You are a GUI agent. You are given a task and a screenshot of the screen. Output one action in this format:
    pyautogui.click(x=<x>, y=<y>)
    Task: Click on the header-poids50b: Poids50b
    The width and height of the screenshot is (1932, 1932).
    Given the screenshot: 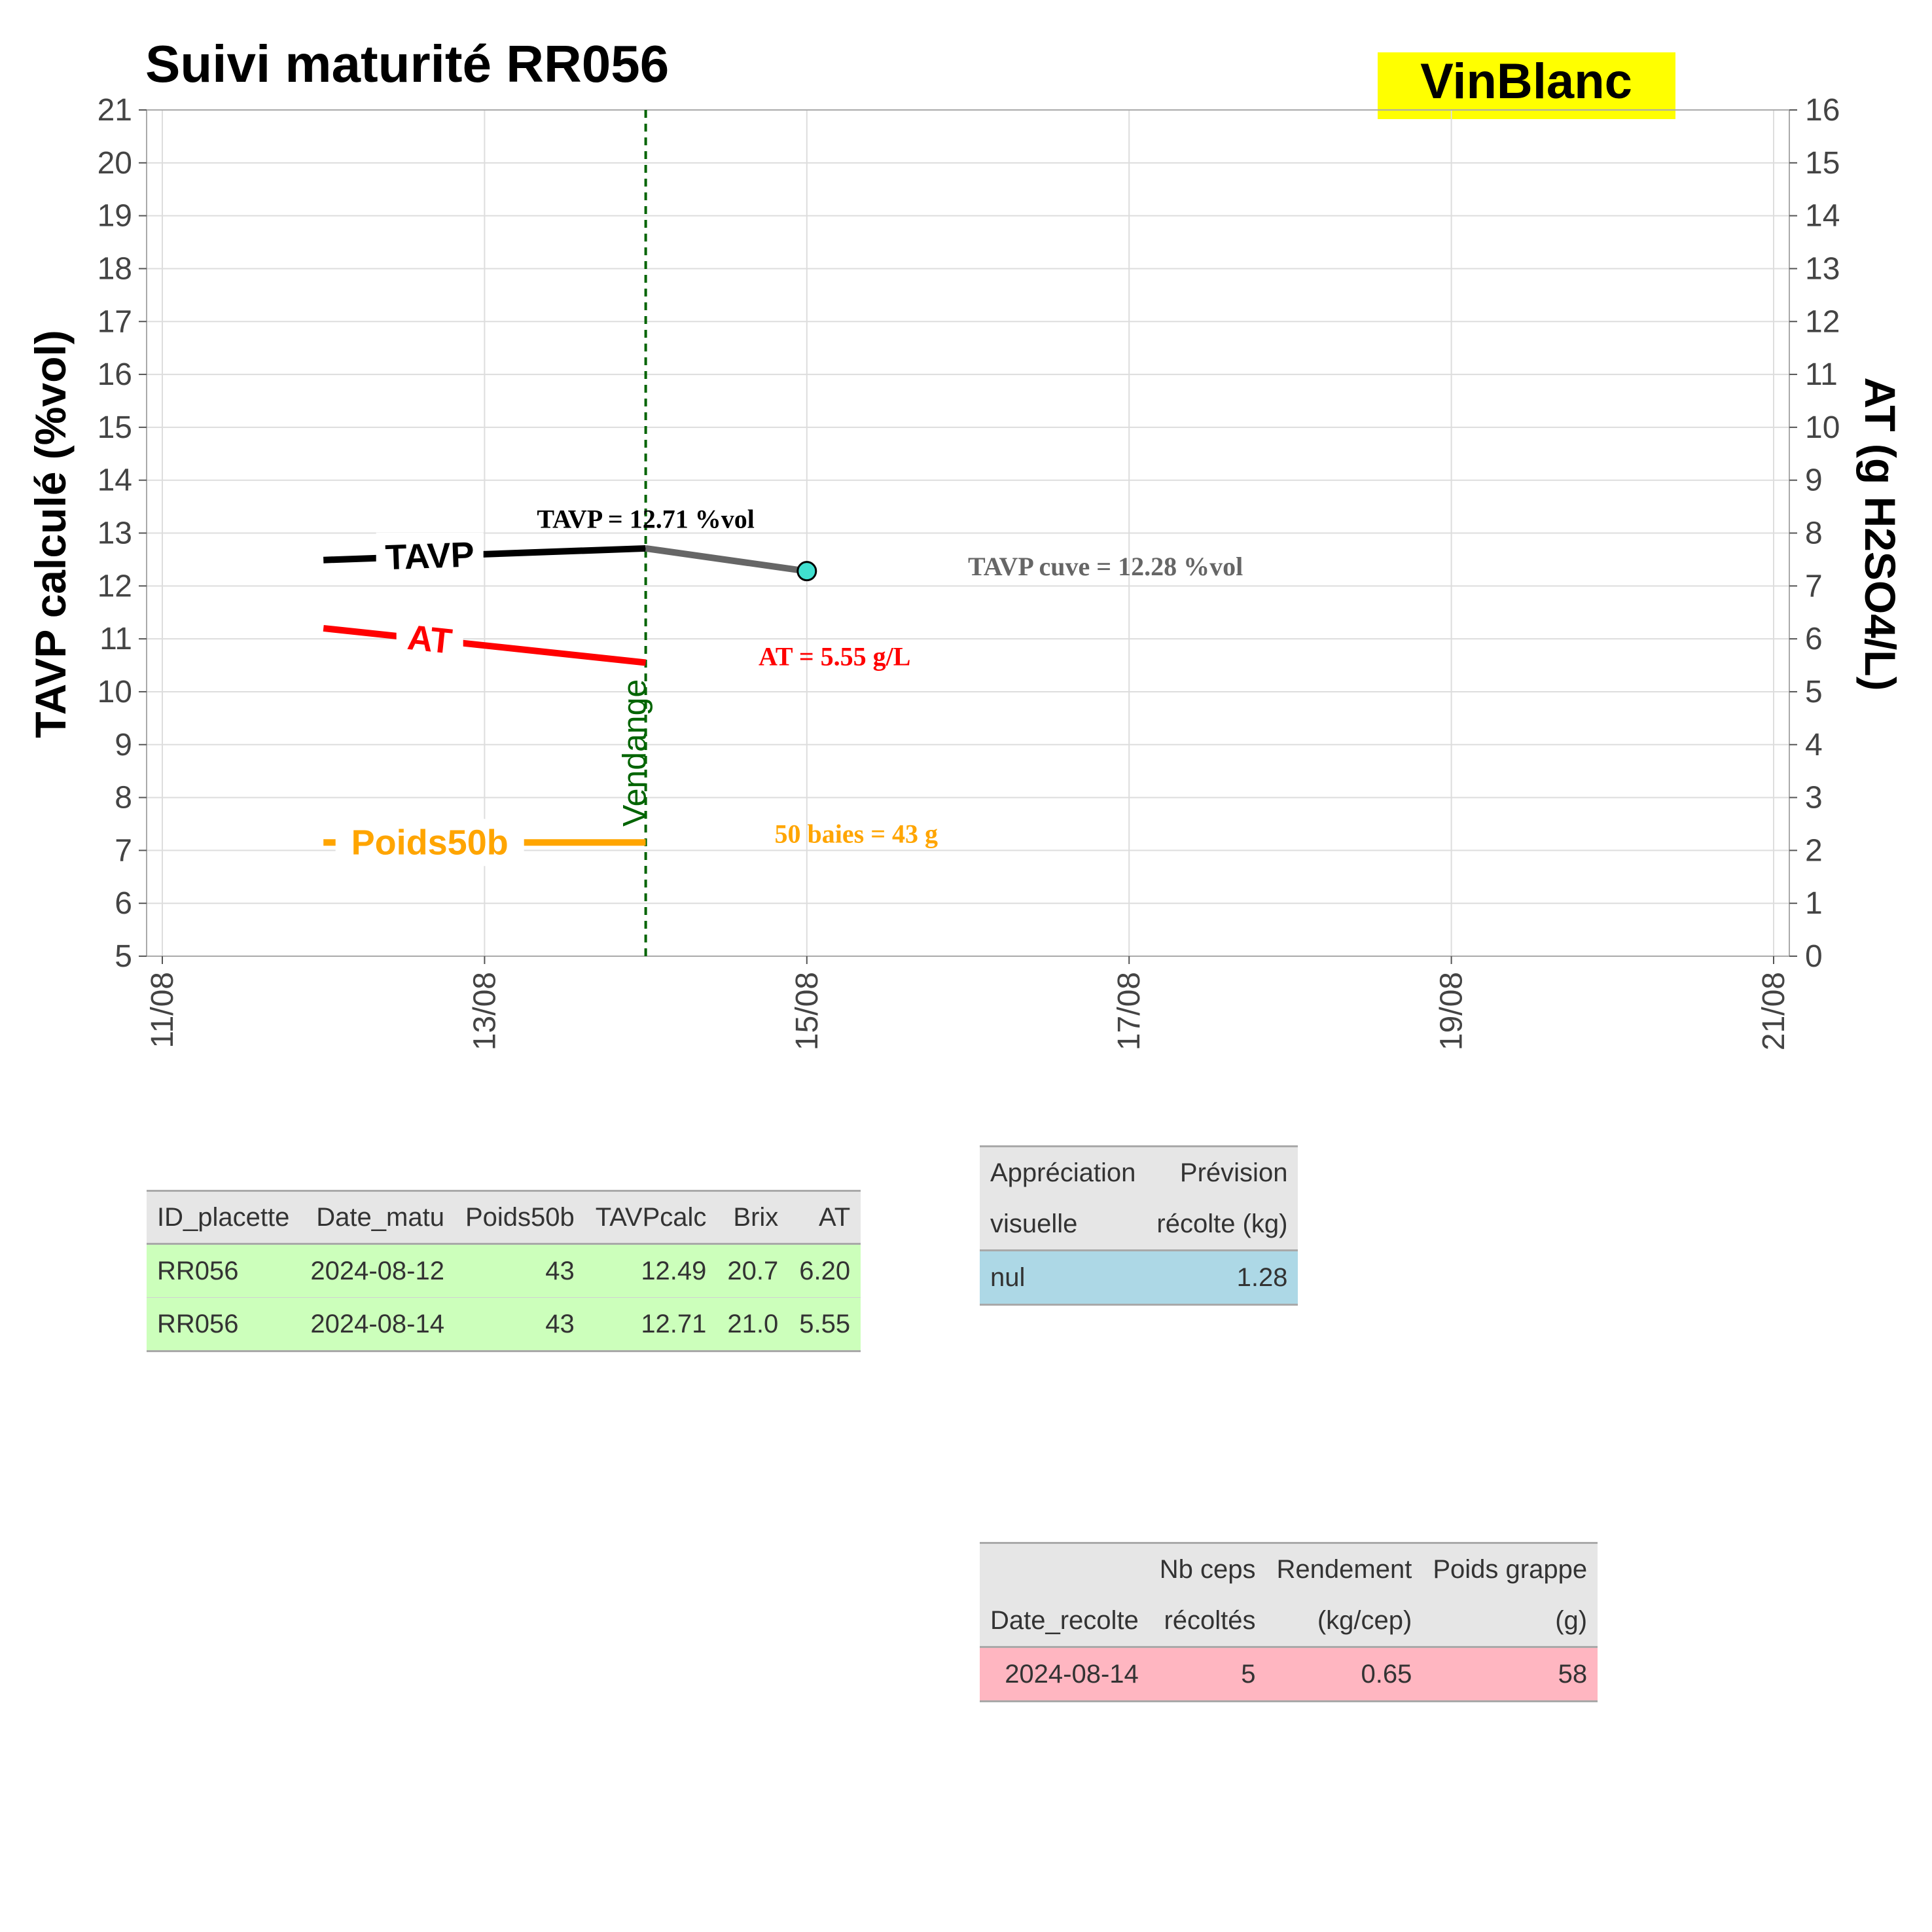 What is the action you would take?
    pyautogui.click(x=519, y=1217)
    